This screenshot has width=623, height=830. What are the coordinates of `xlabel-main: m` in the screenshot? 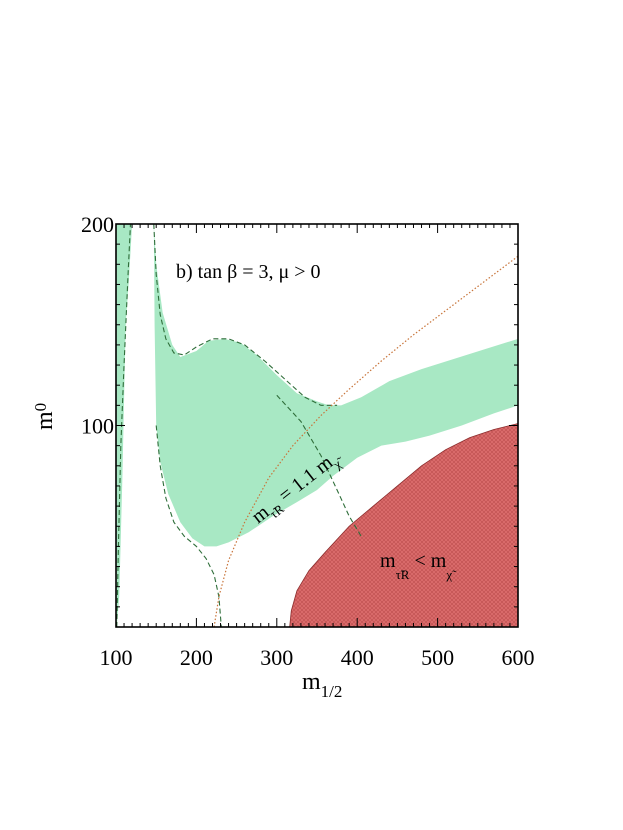 It's located at (311, 682).